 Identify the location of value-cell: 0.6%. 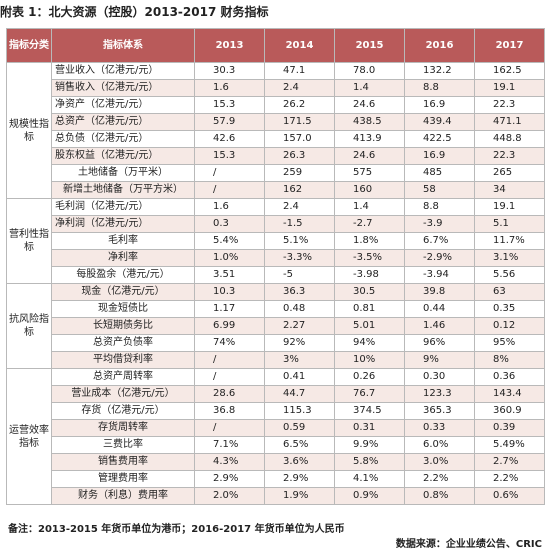
(509, 496).